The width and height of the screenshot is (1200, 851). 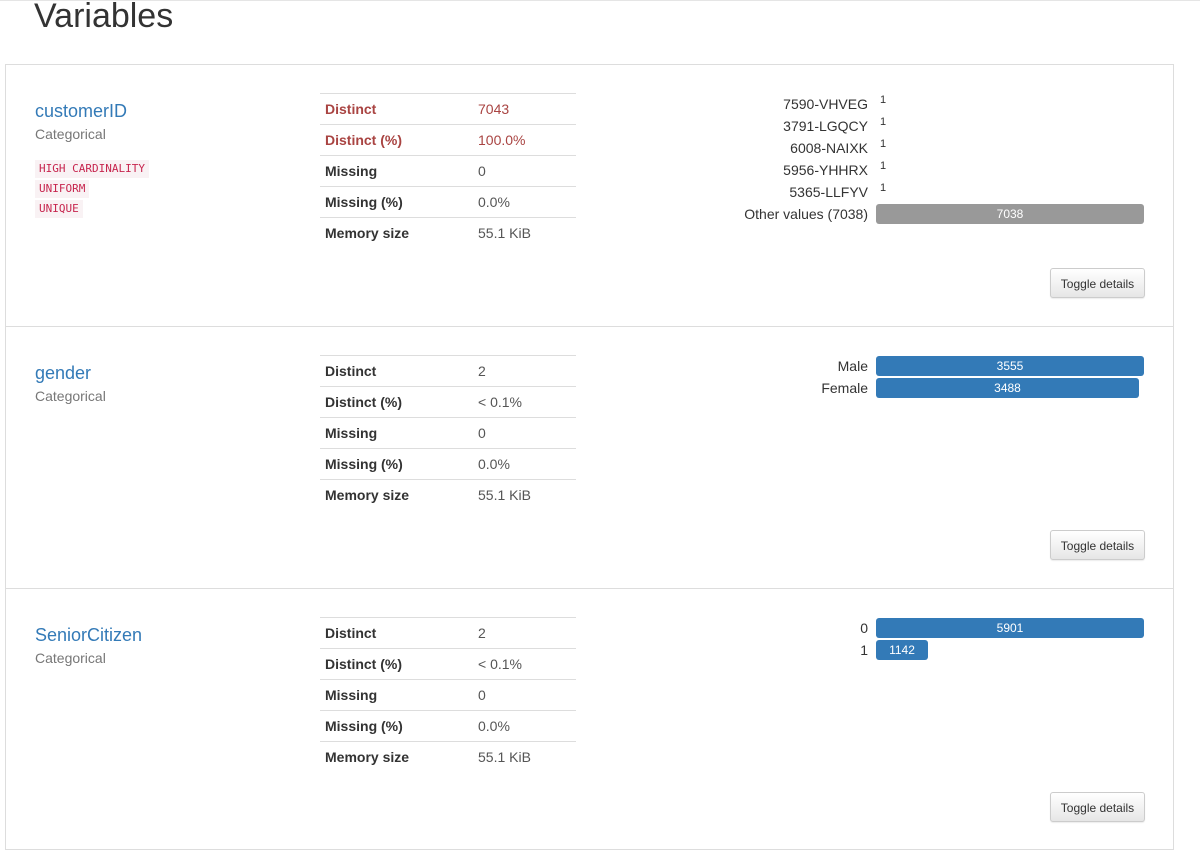 I want to click on freq-bar: 3488, so click(x=1007, y=388).